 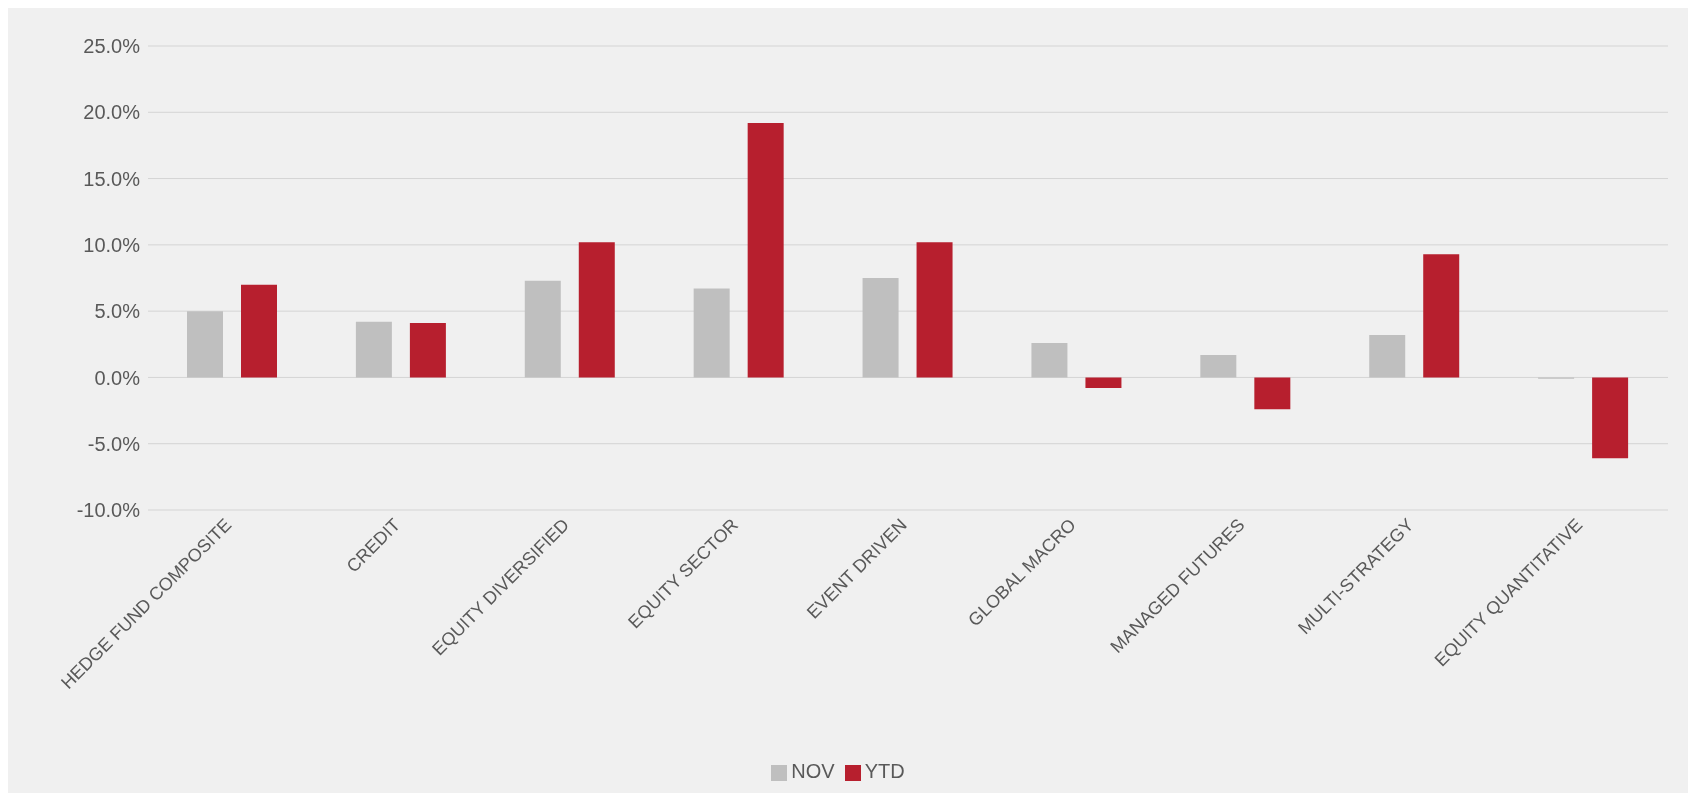 What do you see at coordinates (108, 510) in the screenshot?
I see `y-tick-label: -10.0%` at bounding box center [108, 510].